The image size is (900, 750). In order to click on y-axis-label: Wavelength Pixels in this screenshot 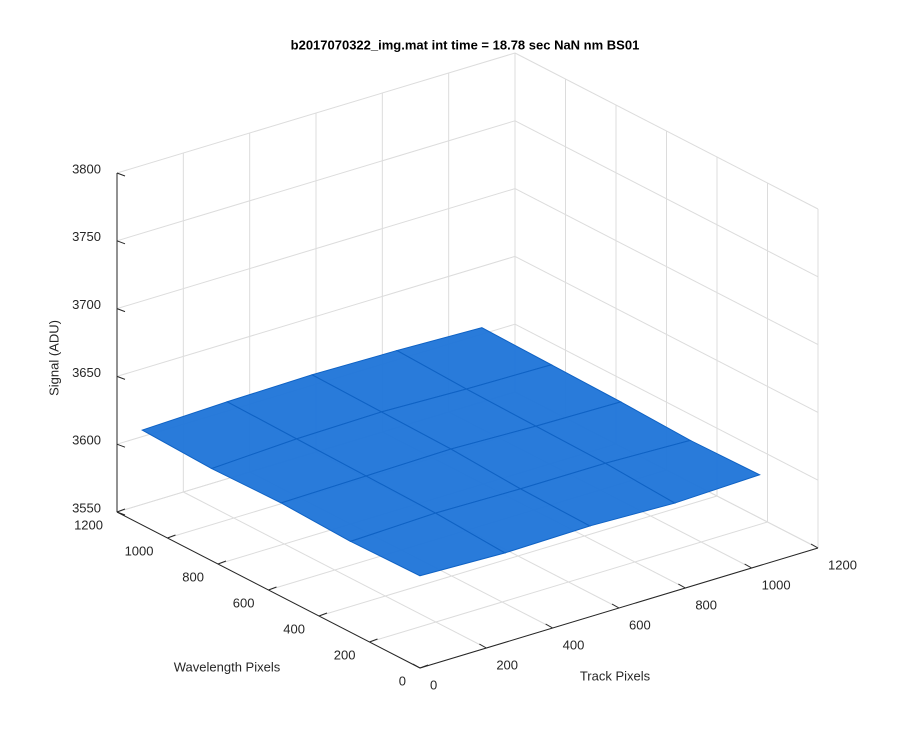, I will do `click(227, 666)`.